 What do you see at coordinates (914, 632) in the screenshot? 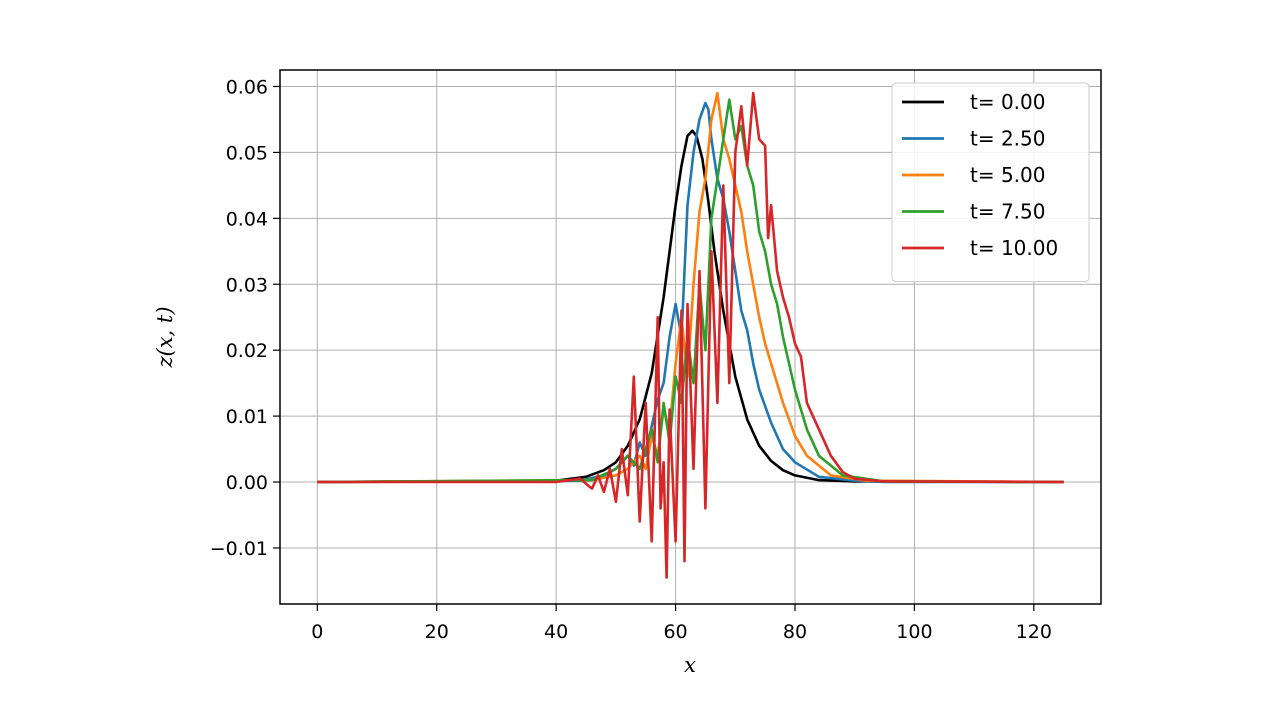
I see `x-tick-label: 100` at bounding box center [914, 632].